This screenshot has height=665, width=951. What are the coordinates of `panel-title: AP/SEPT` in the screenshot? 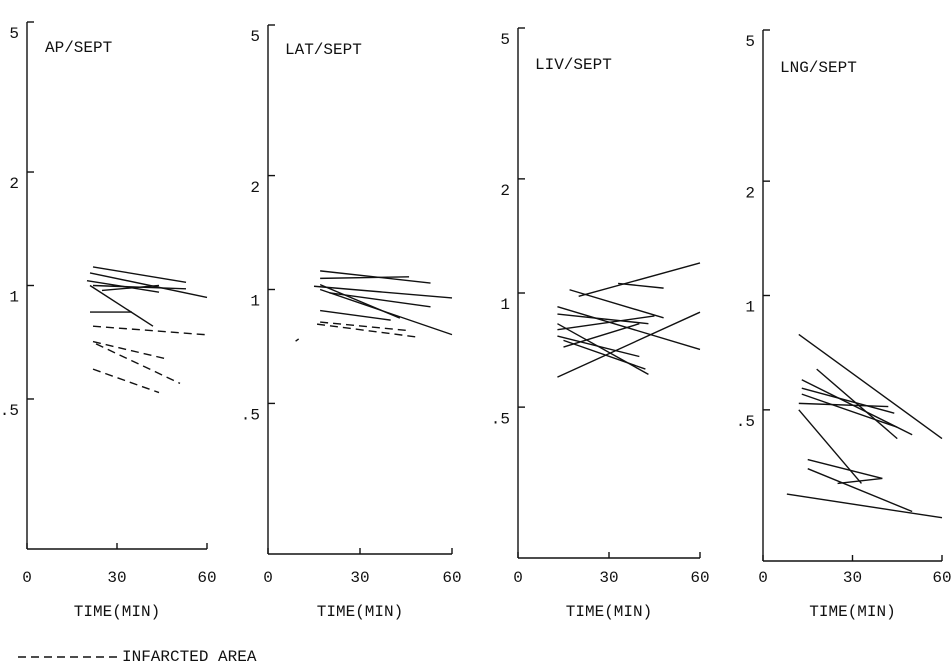 It's located at (78, 48).